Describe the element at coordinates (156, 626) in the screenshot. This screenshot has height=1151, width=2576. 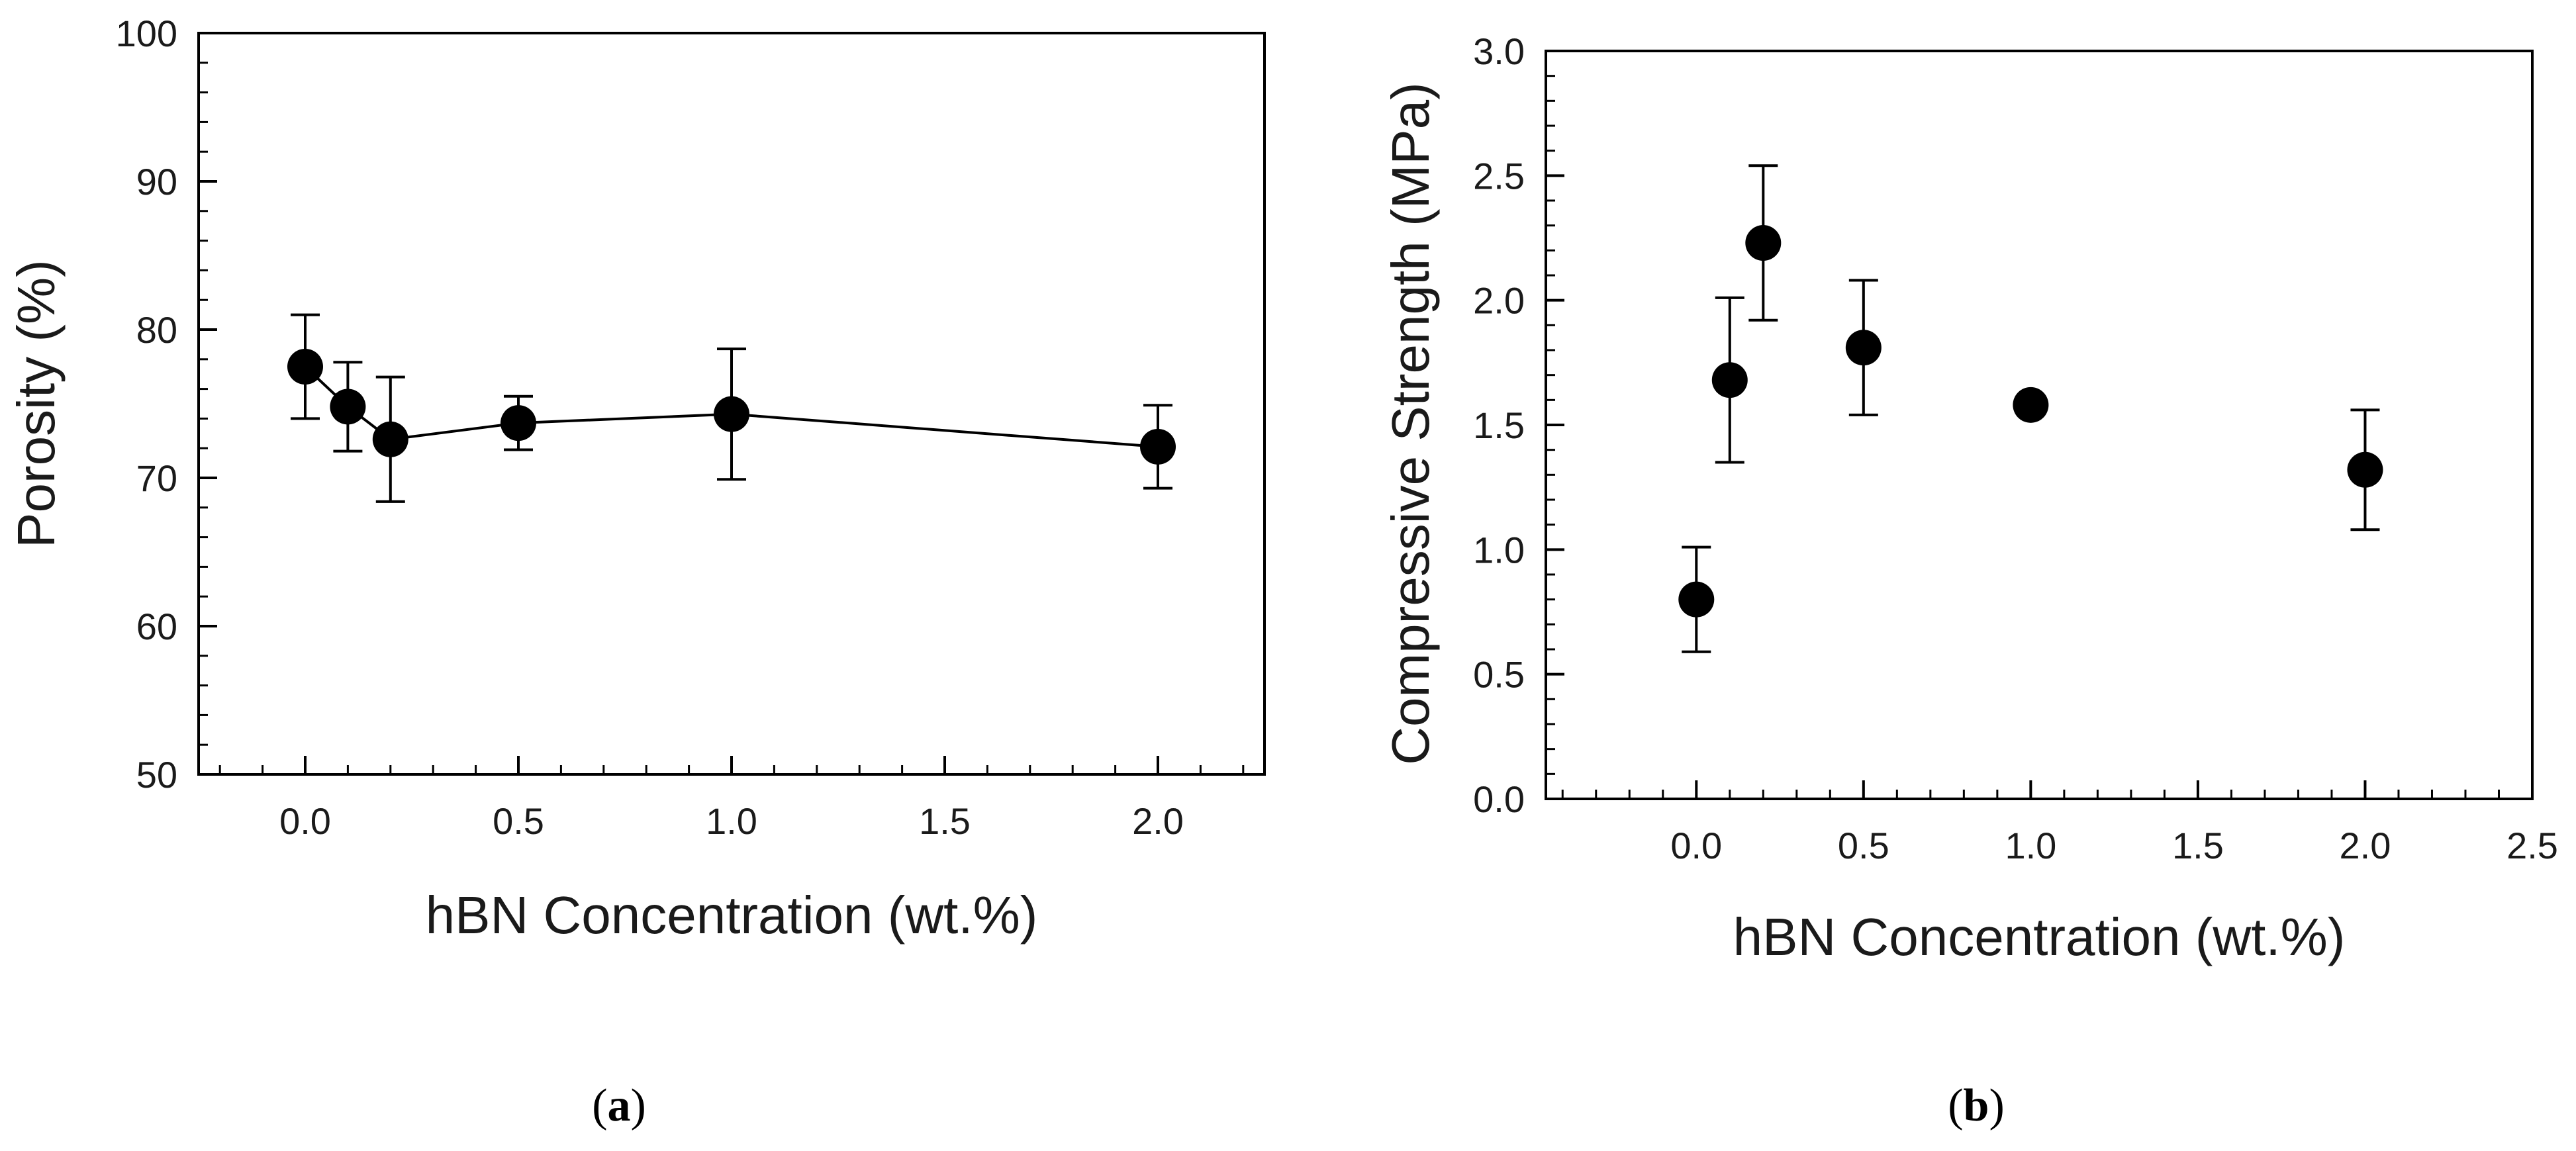
I see `y-tick-label: 60` at that location.